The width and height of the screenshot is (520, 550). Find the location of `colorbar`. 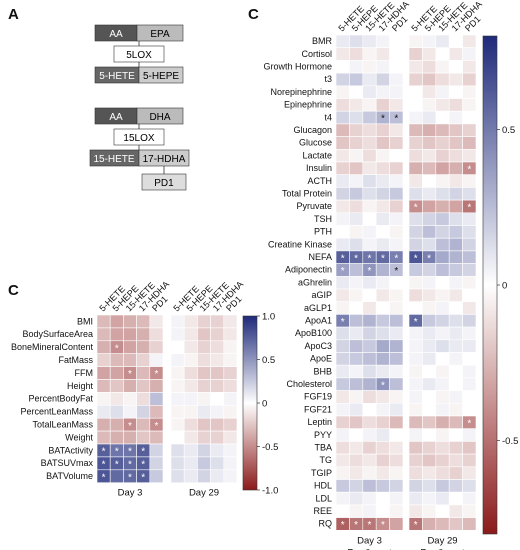

colorbar is located at coordinates (250, 403).